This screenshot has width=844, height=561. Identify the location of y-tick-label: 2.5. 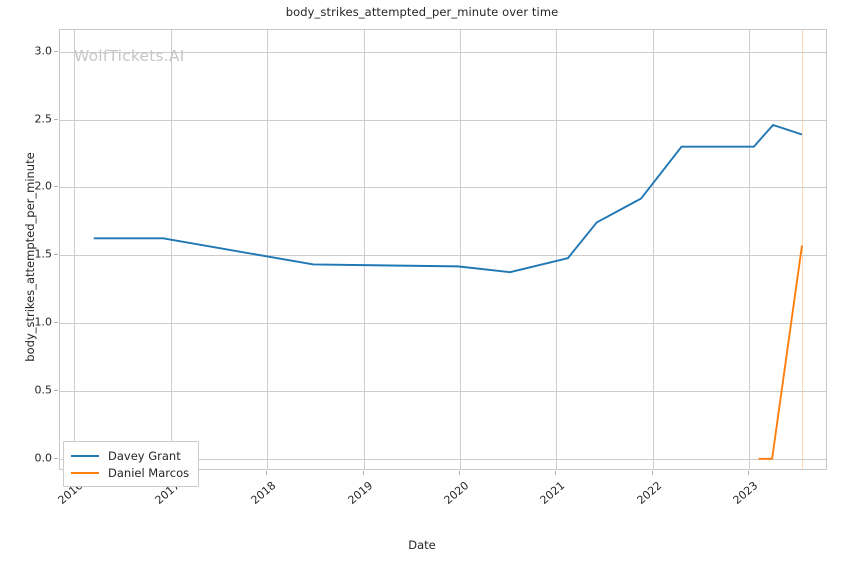
(43, 119).